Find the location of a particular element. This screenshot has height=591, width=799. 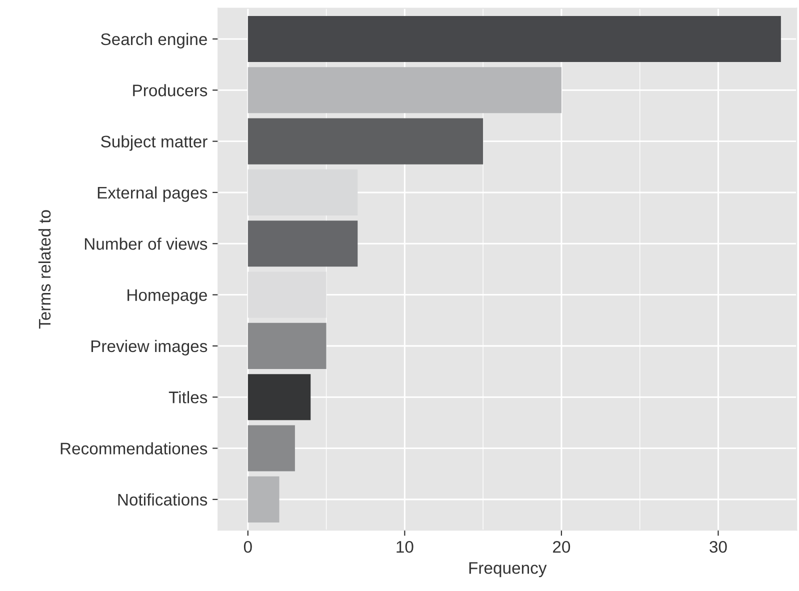

x-tick-label: 10 is located at coordinates (405, 546).